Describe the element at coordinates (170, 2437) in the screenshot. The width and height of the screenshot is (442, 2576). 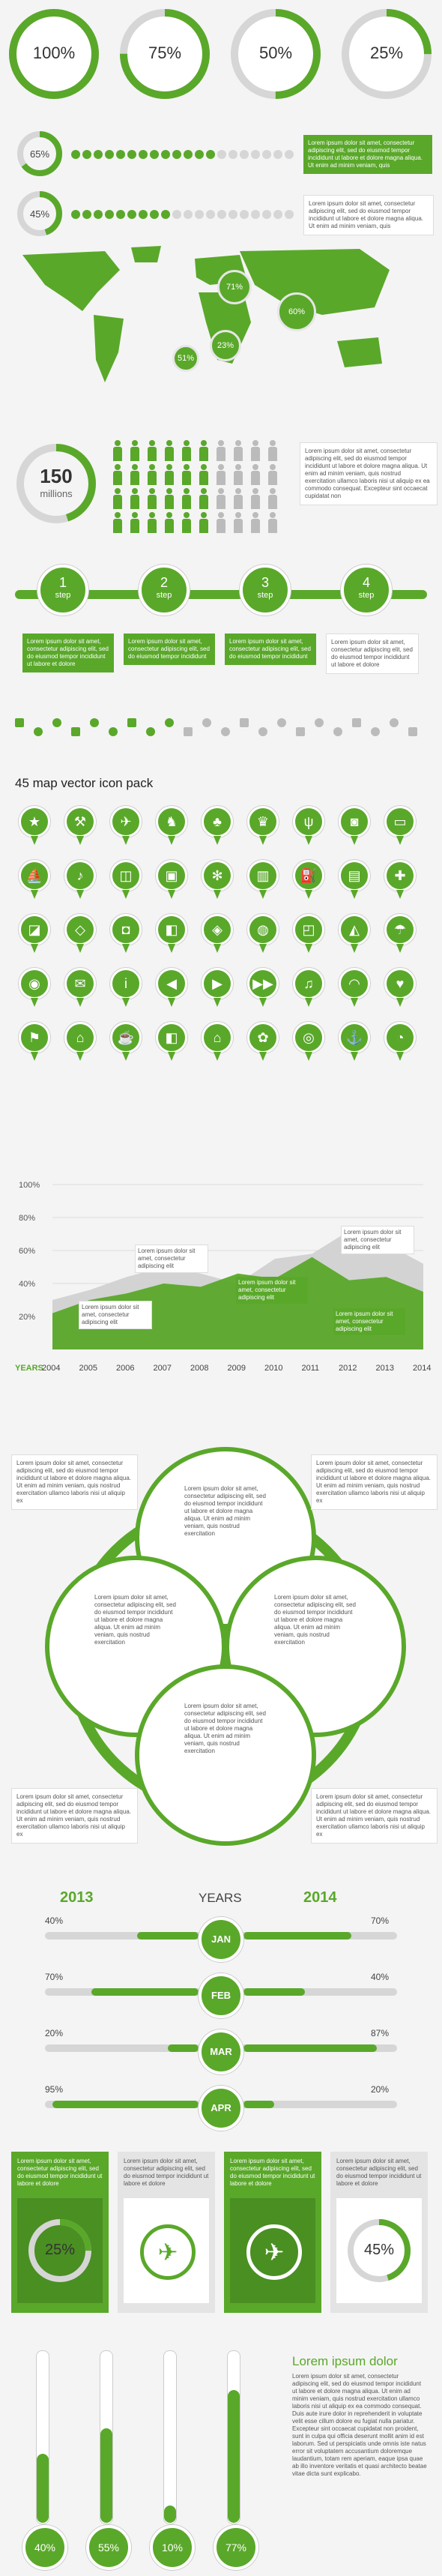
I see `tube-track` at that location.